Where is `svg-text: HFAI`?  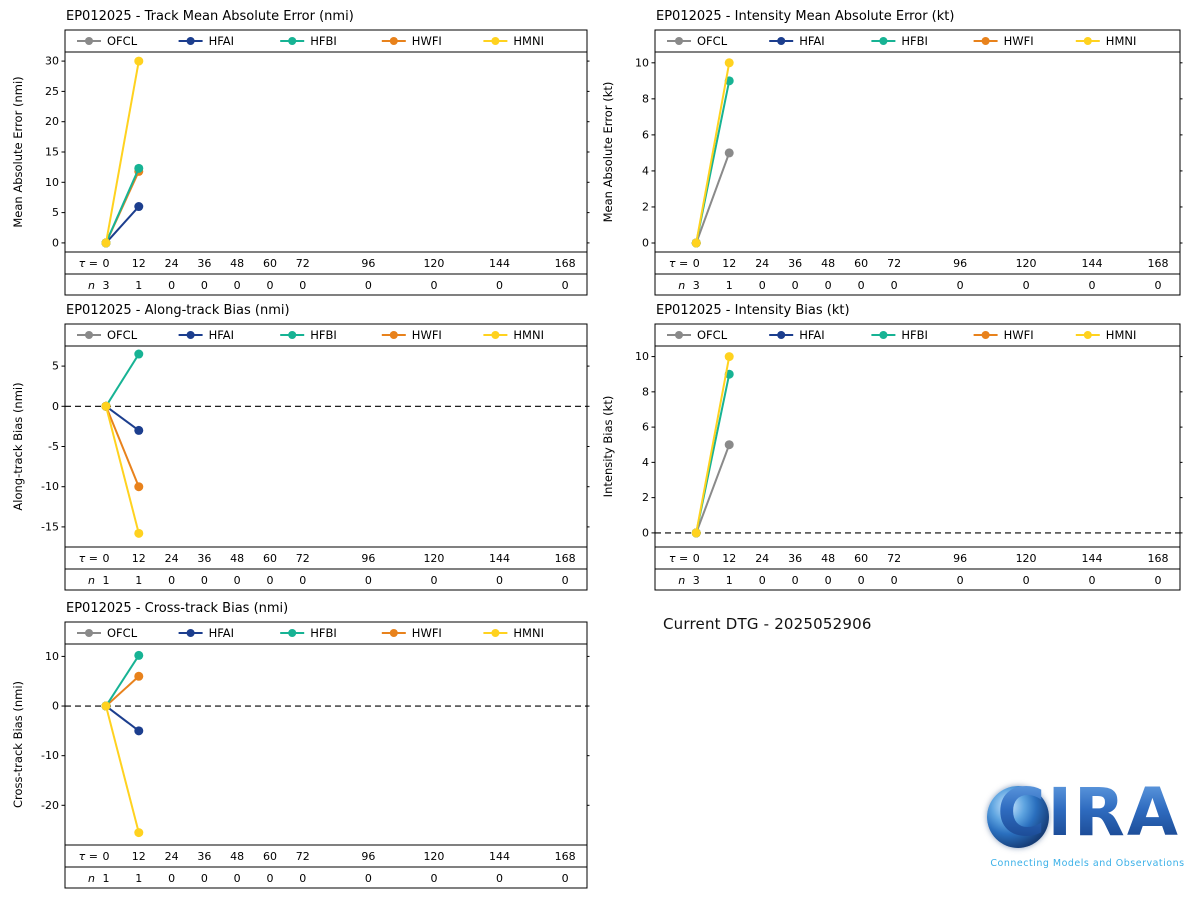 svg-text: HFAI is located at coordinates (811, 335).